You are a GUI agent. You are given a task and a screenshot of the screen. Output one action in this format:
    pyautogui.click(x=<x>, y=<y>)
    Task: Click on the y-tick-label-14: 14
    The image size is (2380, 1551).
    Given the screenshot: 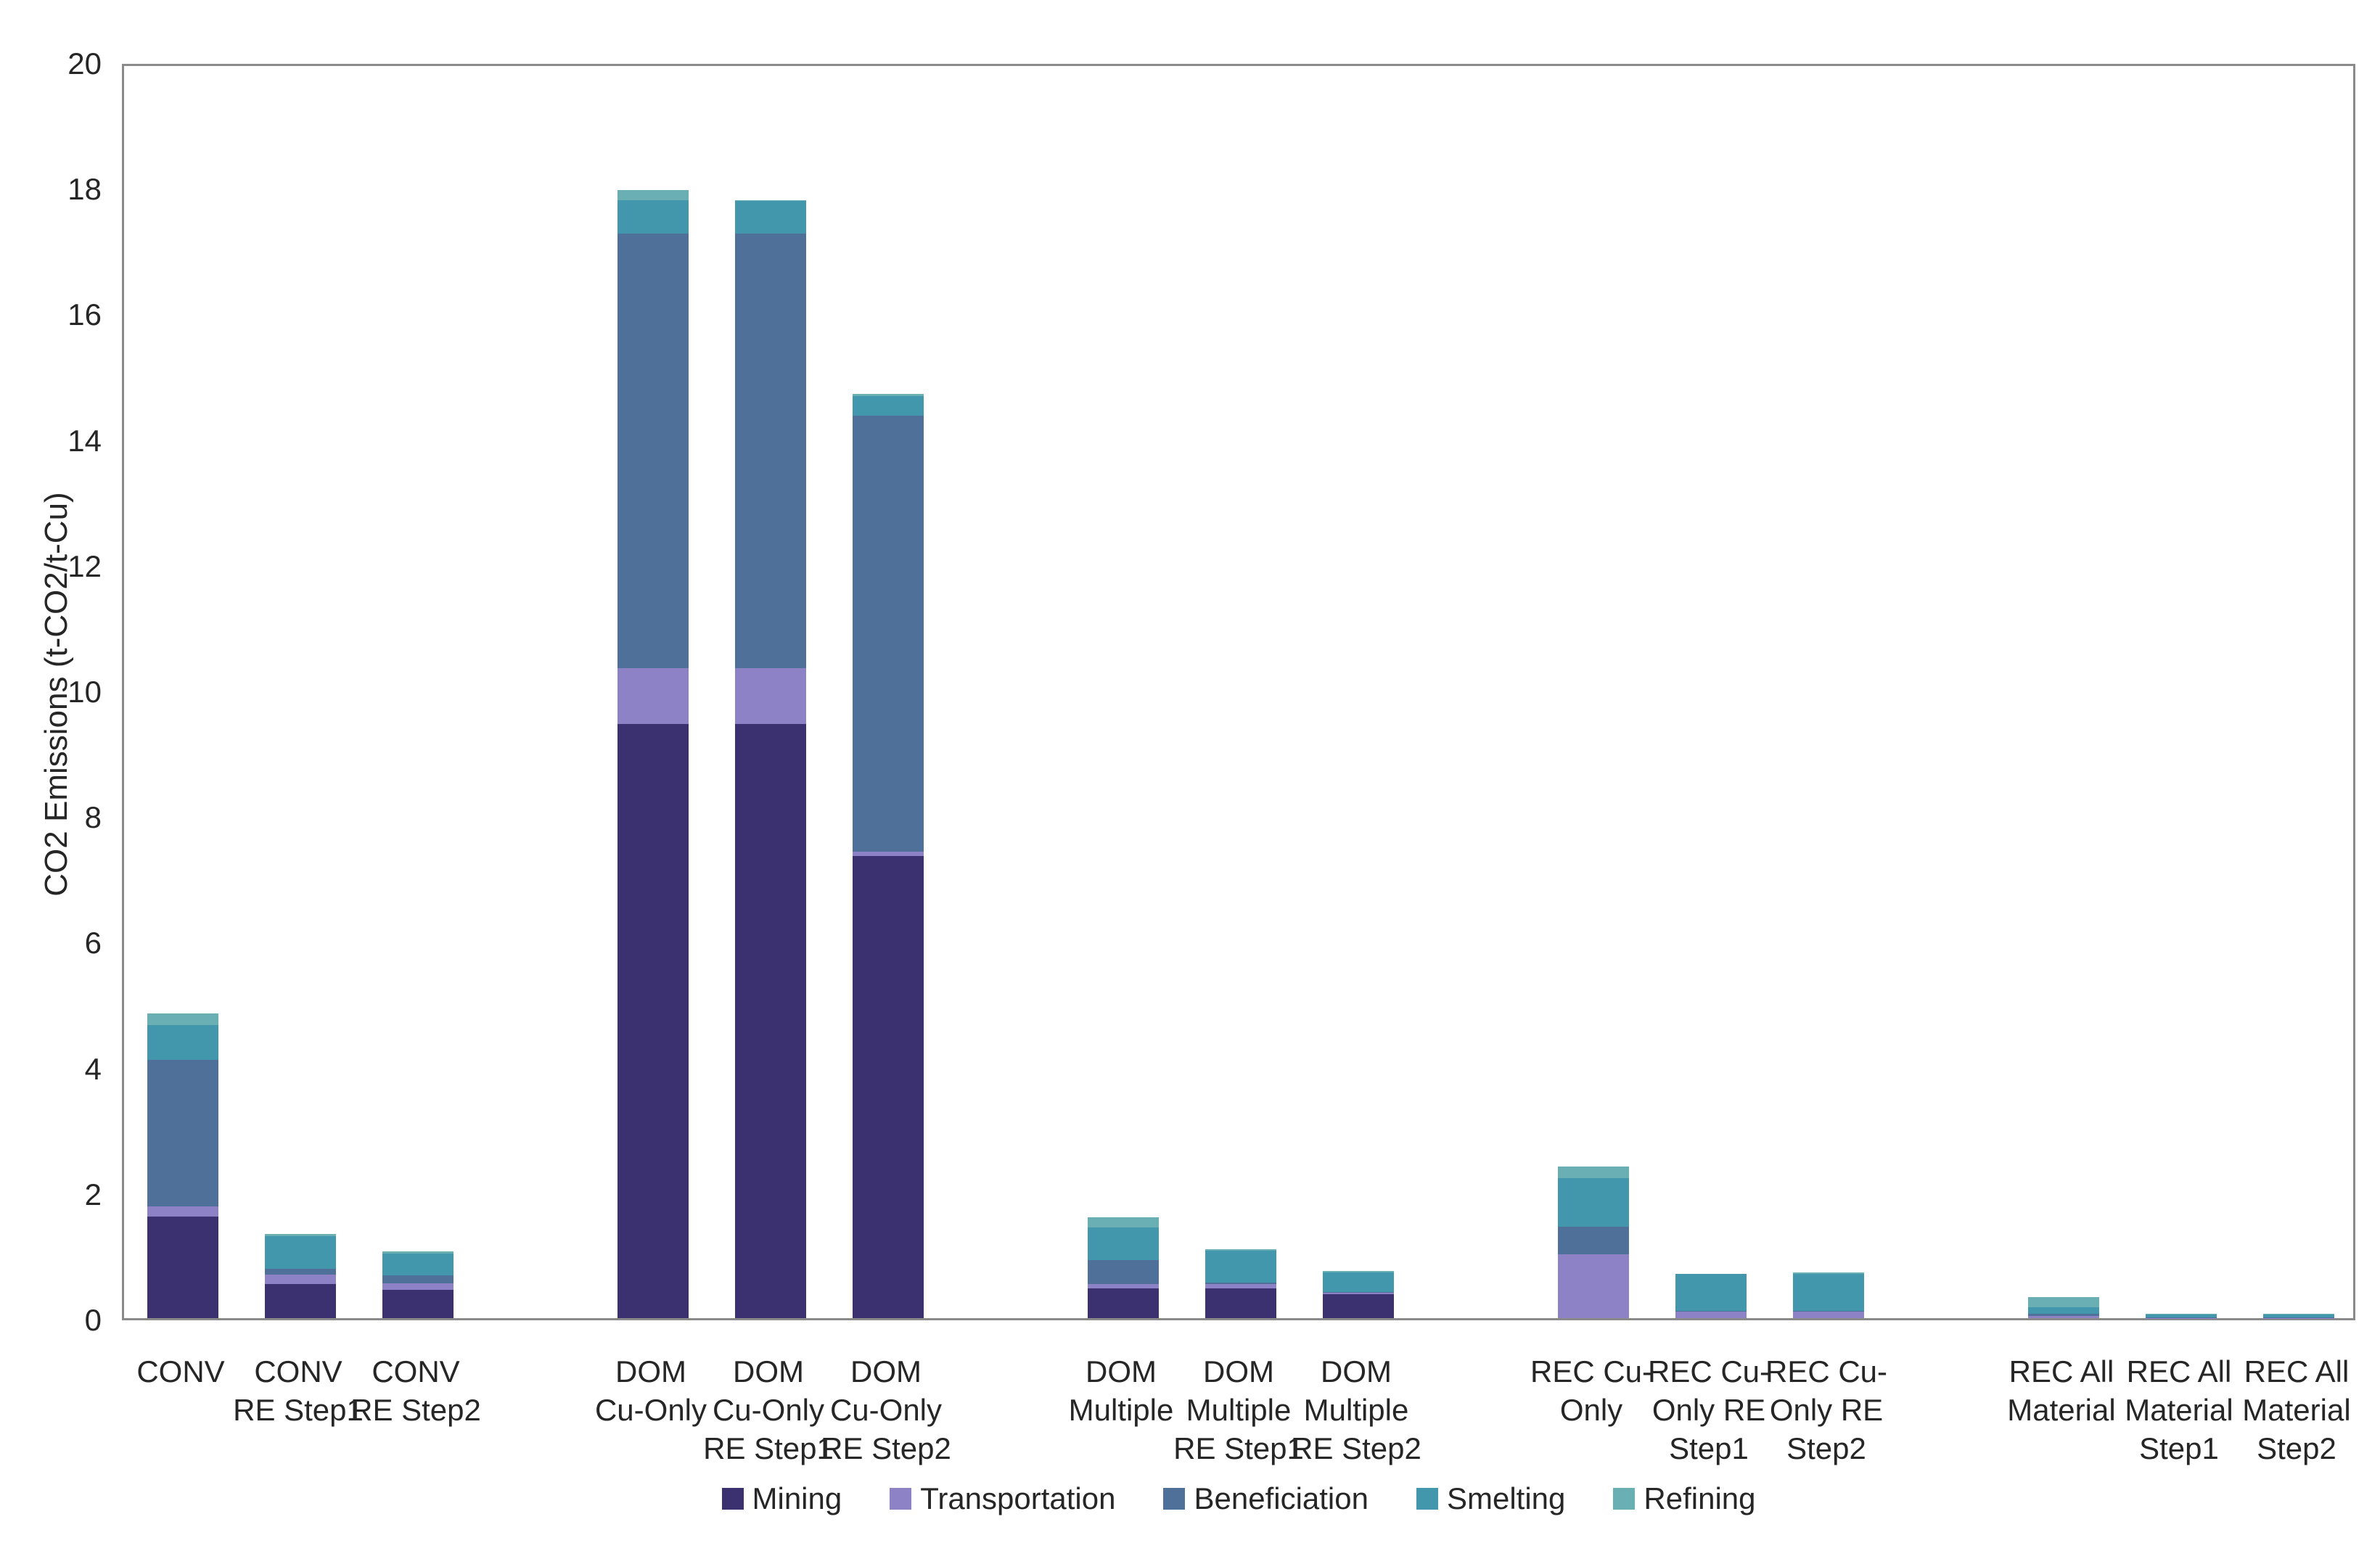 What is the action you would take?
    pyautogui.click(x=84, y=440)
    